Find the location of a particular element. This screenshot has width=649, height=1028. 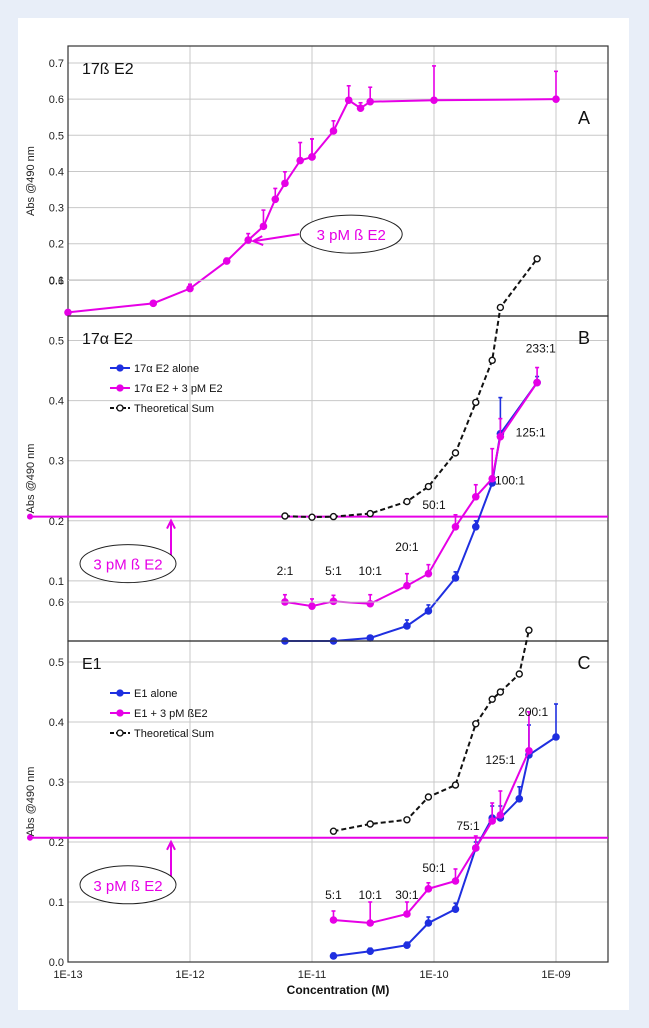

ratio-label: 200:1 is located at coordinates (533, 712).